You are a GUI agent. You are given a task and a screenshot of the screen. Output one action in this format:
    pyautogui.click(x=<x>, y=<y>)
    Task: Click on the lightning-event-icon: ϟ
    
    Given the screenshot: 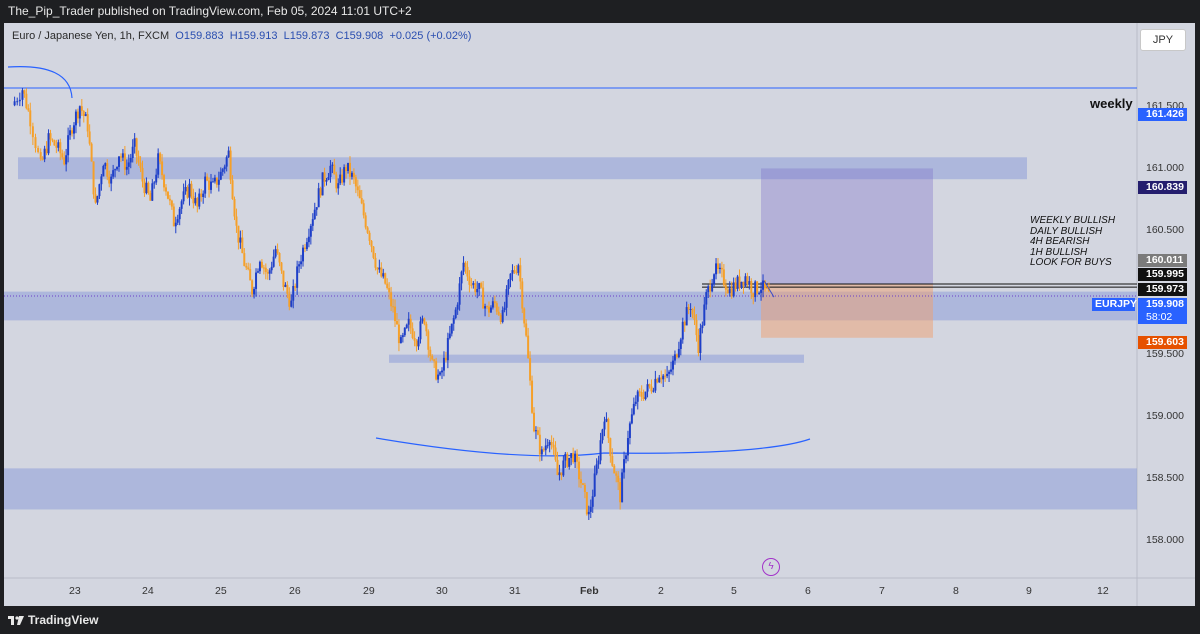 What is the action you would take?
    pyautogui.click(x=771, y=567)
    